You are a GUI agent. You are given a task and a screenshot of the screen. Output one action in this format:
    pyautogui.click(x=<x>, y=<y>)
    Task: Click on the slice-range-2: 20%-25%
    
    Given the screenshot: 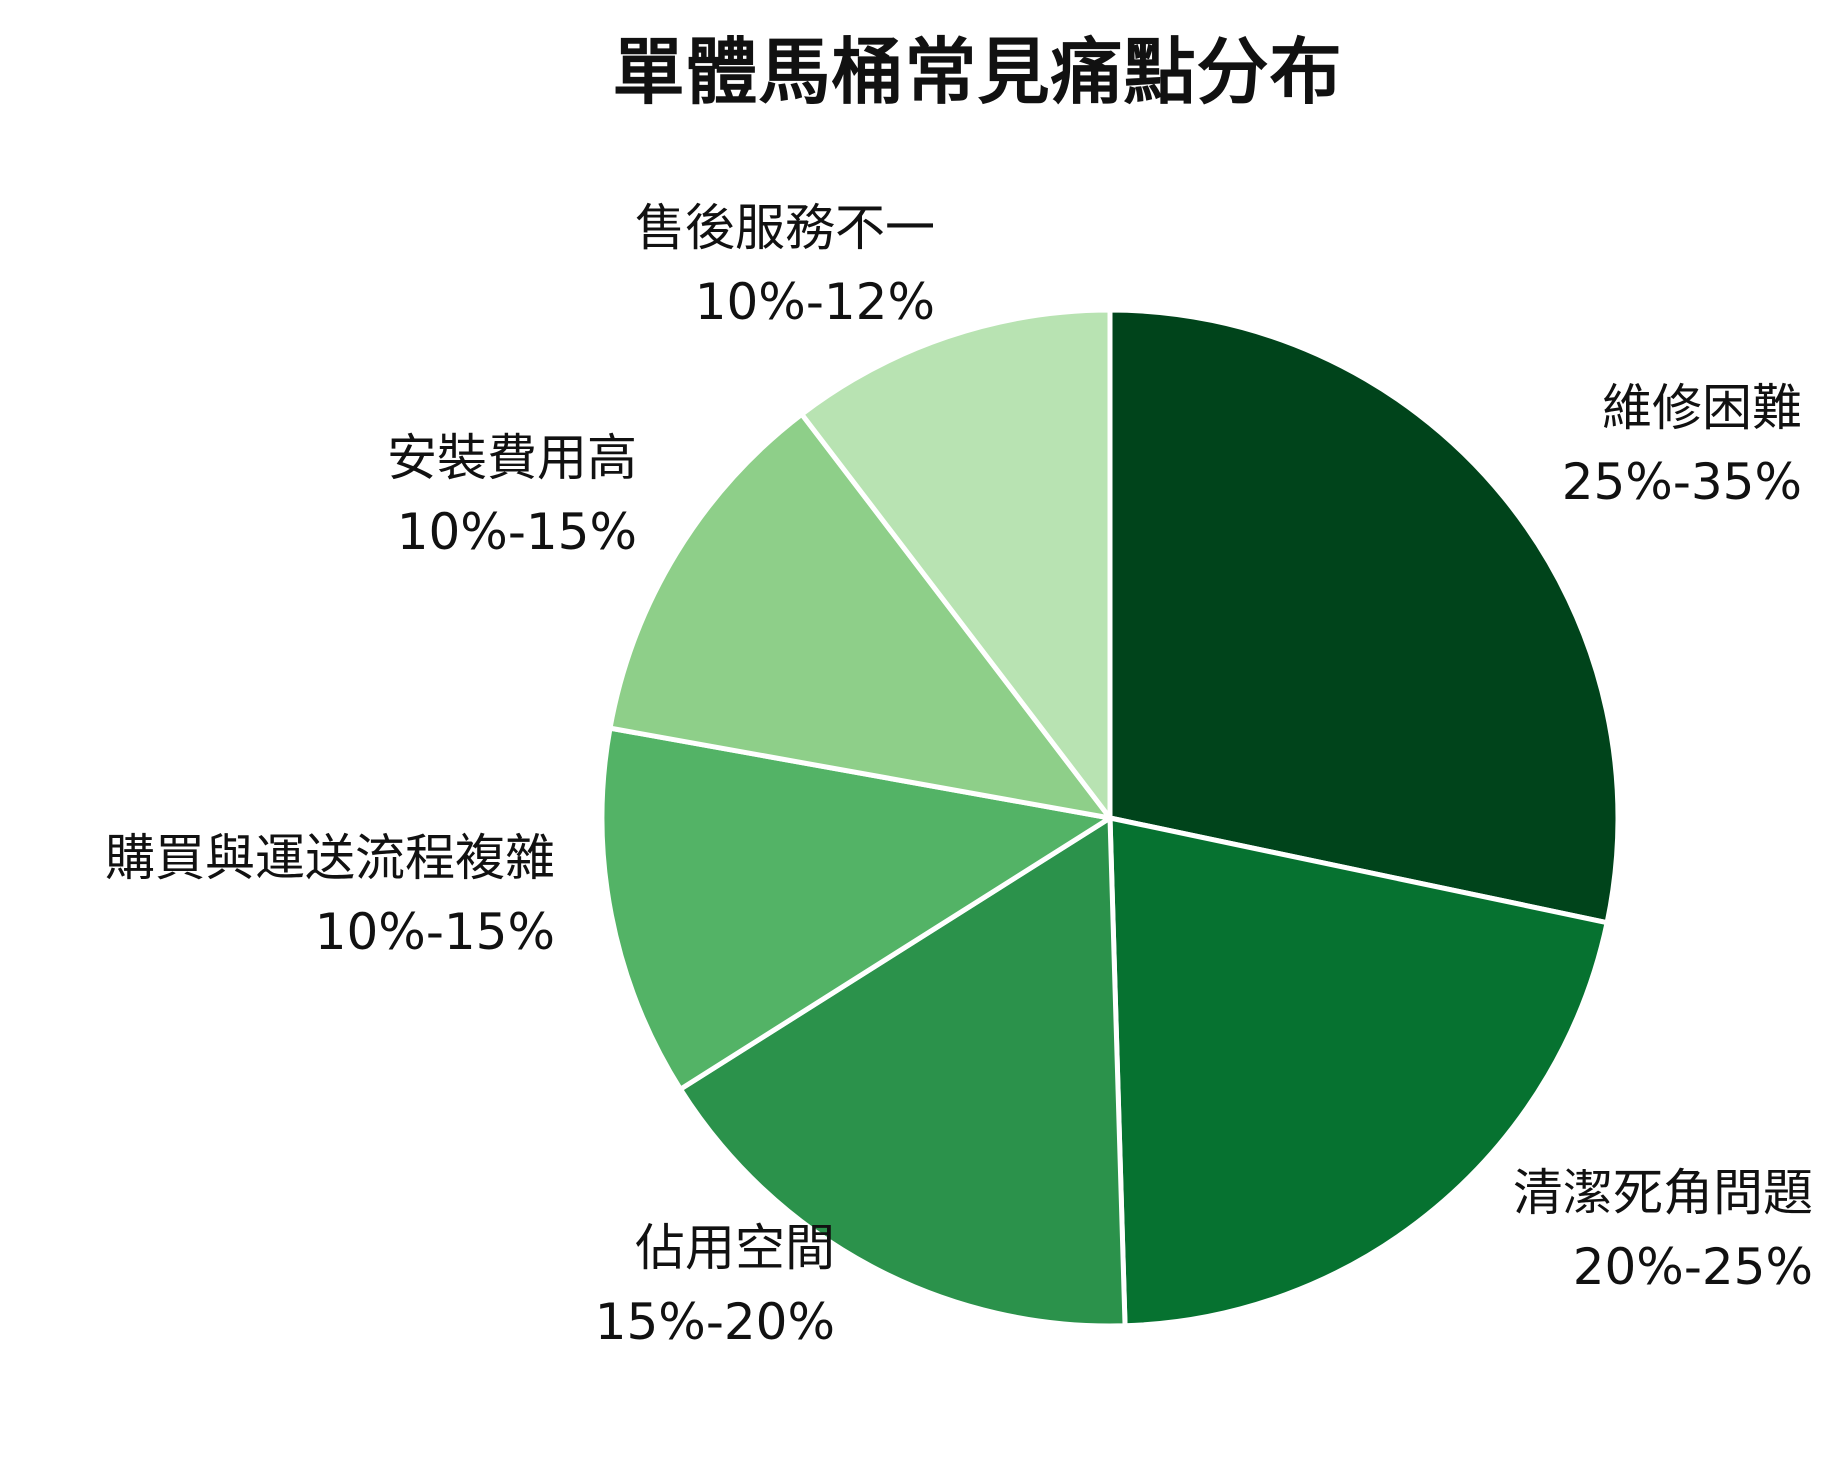 What is the action you would take?
    pyautogui.click(x=1693, y=1267)
    